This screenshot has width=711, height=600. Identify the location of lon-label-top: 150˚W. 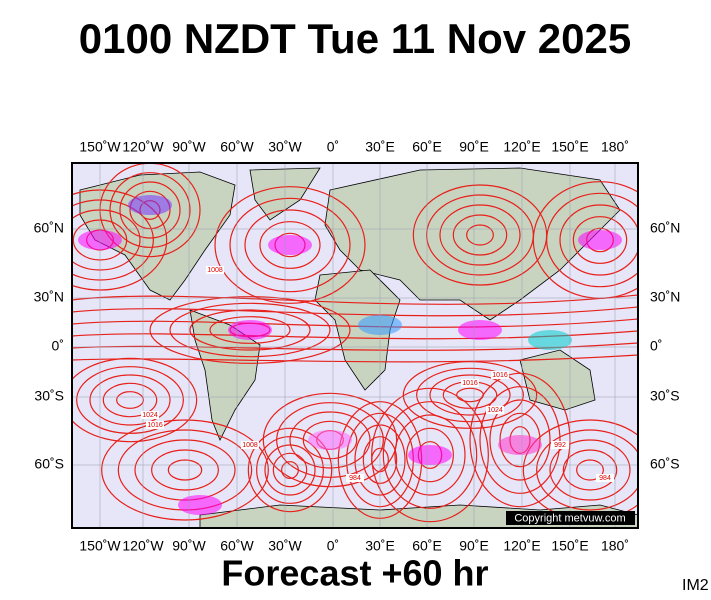
(100, 147).